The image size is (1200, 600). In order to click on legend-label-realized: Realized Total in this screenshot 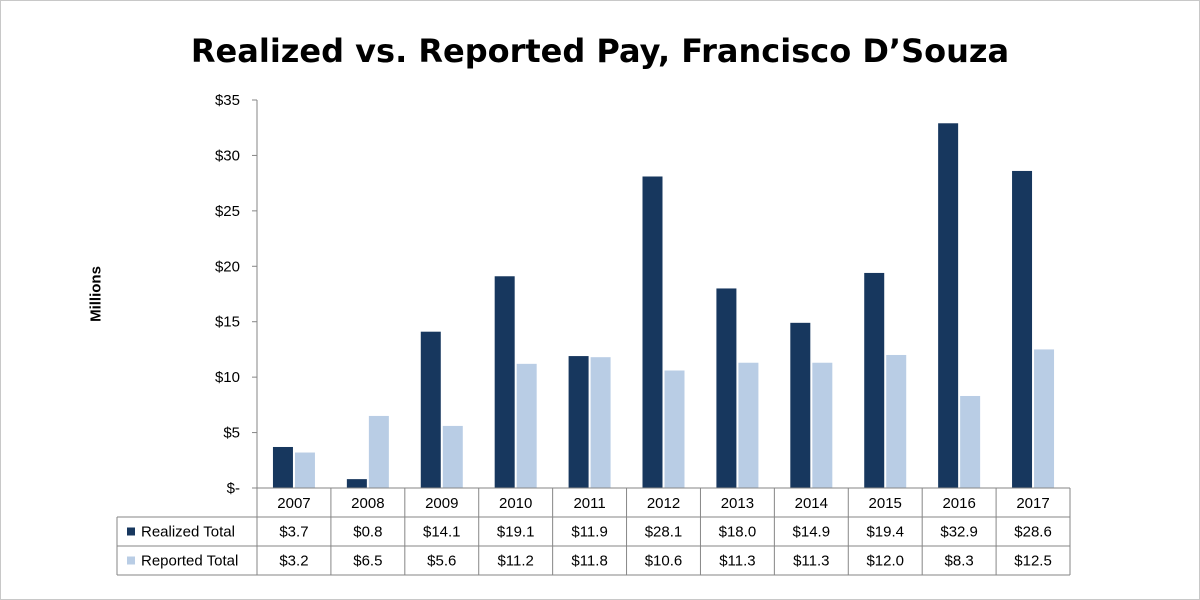, I will do `click(188, 532)`.